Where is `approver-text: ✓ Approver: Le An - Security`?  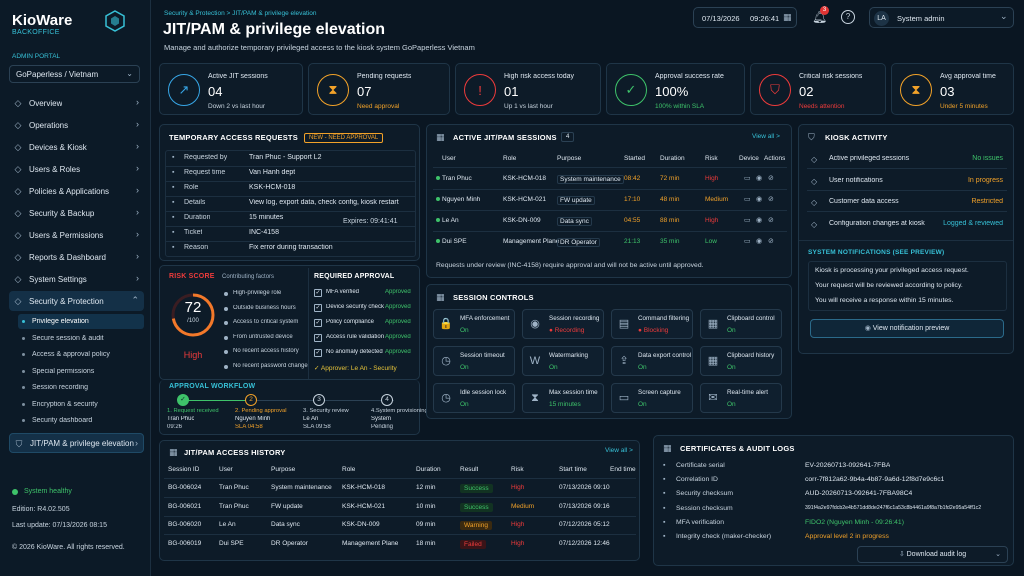 approver-text: ✓ Approver: Le An - Security is located at coordinates (355, 368).